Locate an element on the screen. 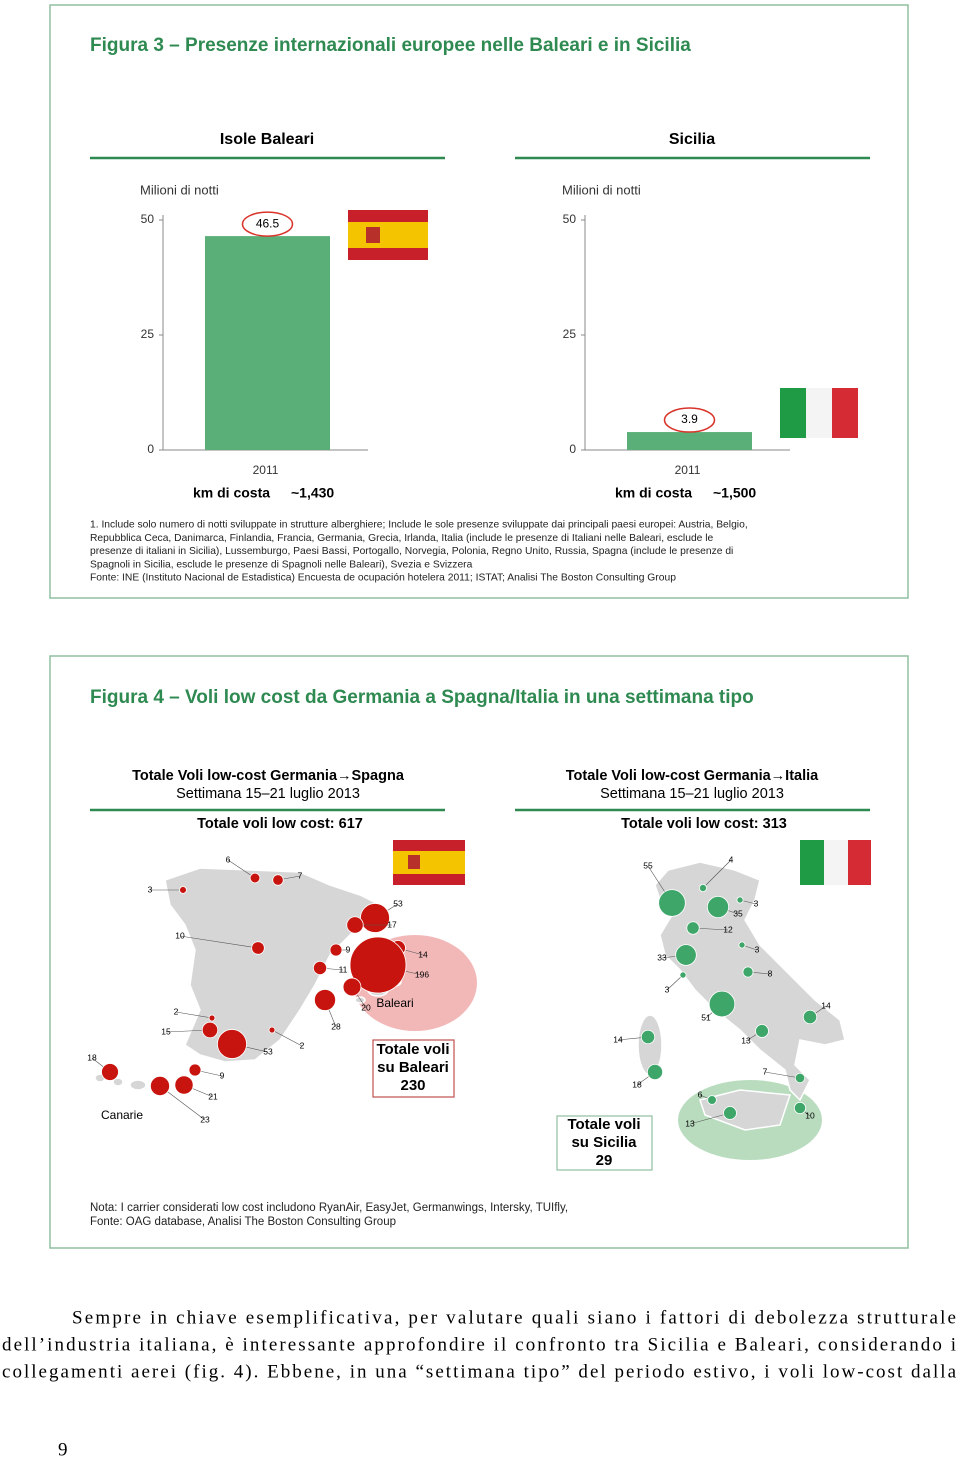 The height and width of the screenshot is (1460, 960). bubble-label: 28 is located at coordinates (336, 1026).